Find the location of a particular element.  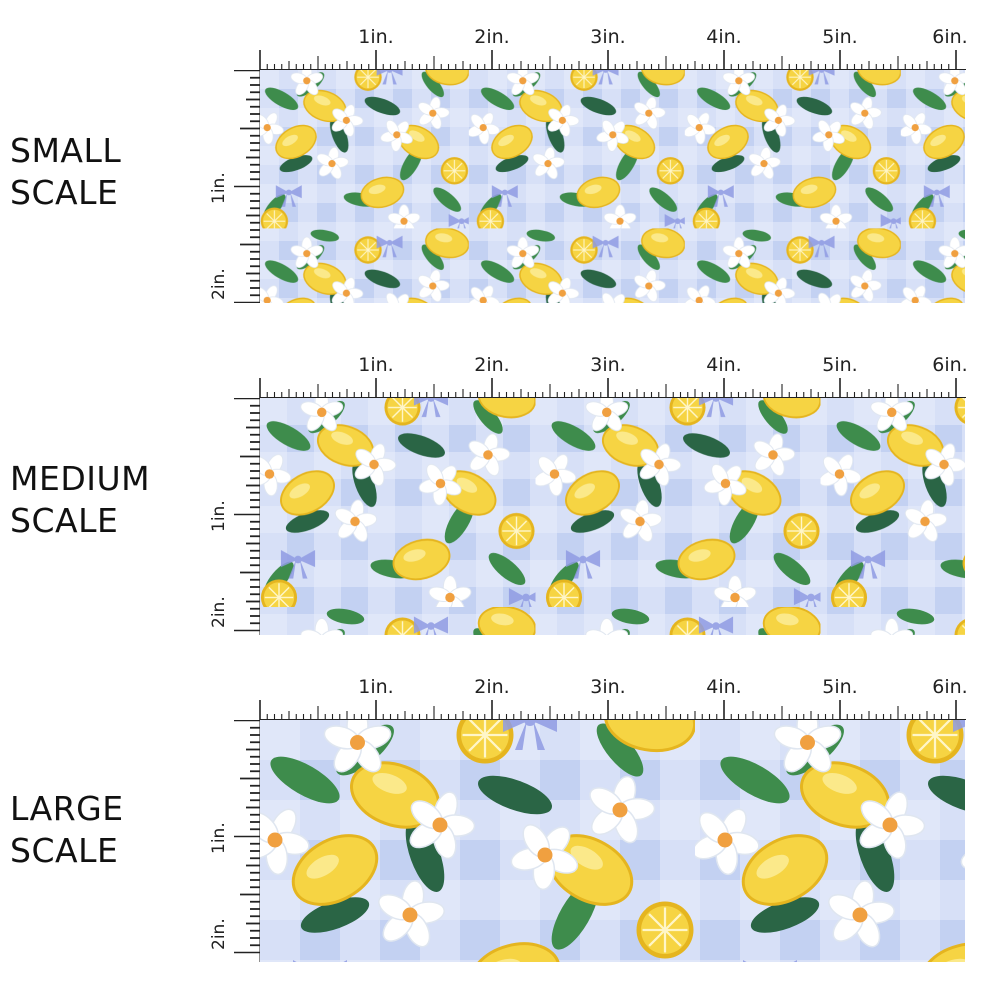

scale-label-line1: MEDIUM is located at coordinates (80, 479).